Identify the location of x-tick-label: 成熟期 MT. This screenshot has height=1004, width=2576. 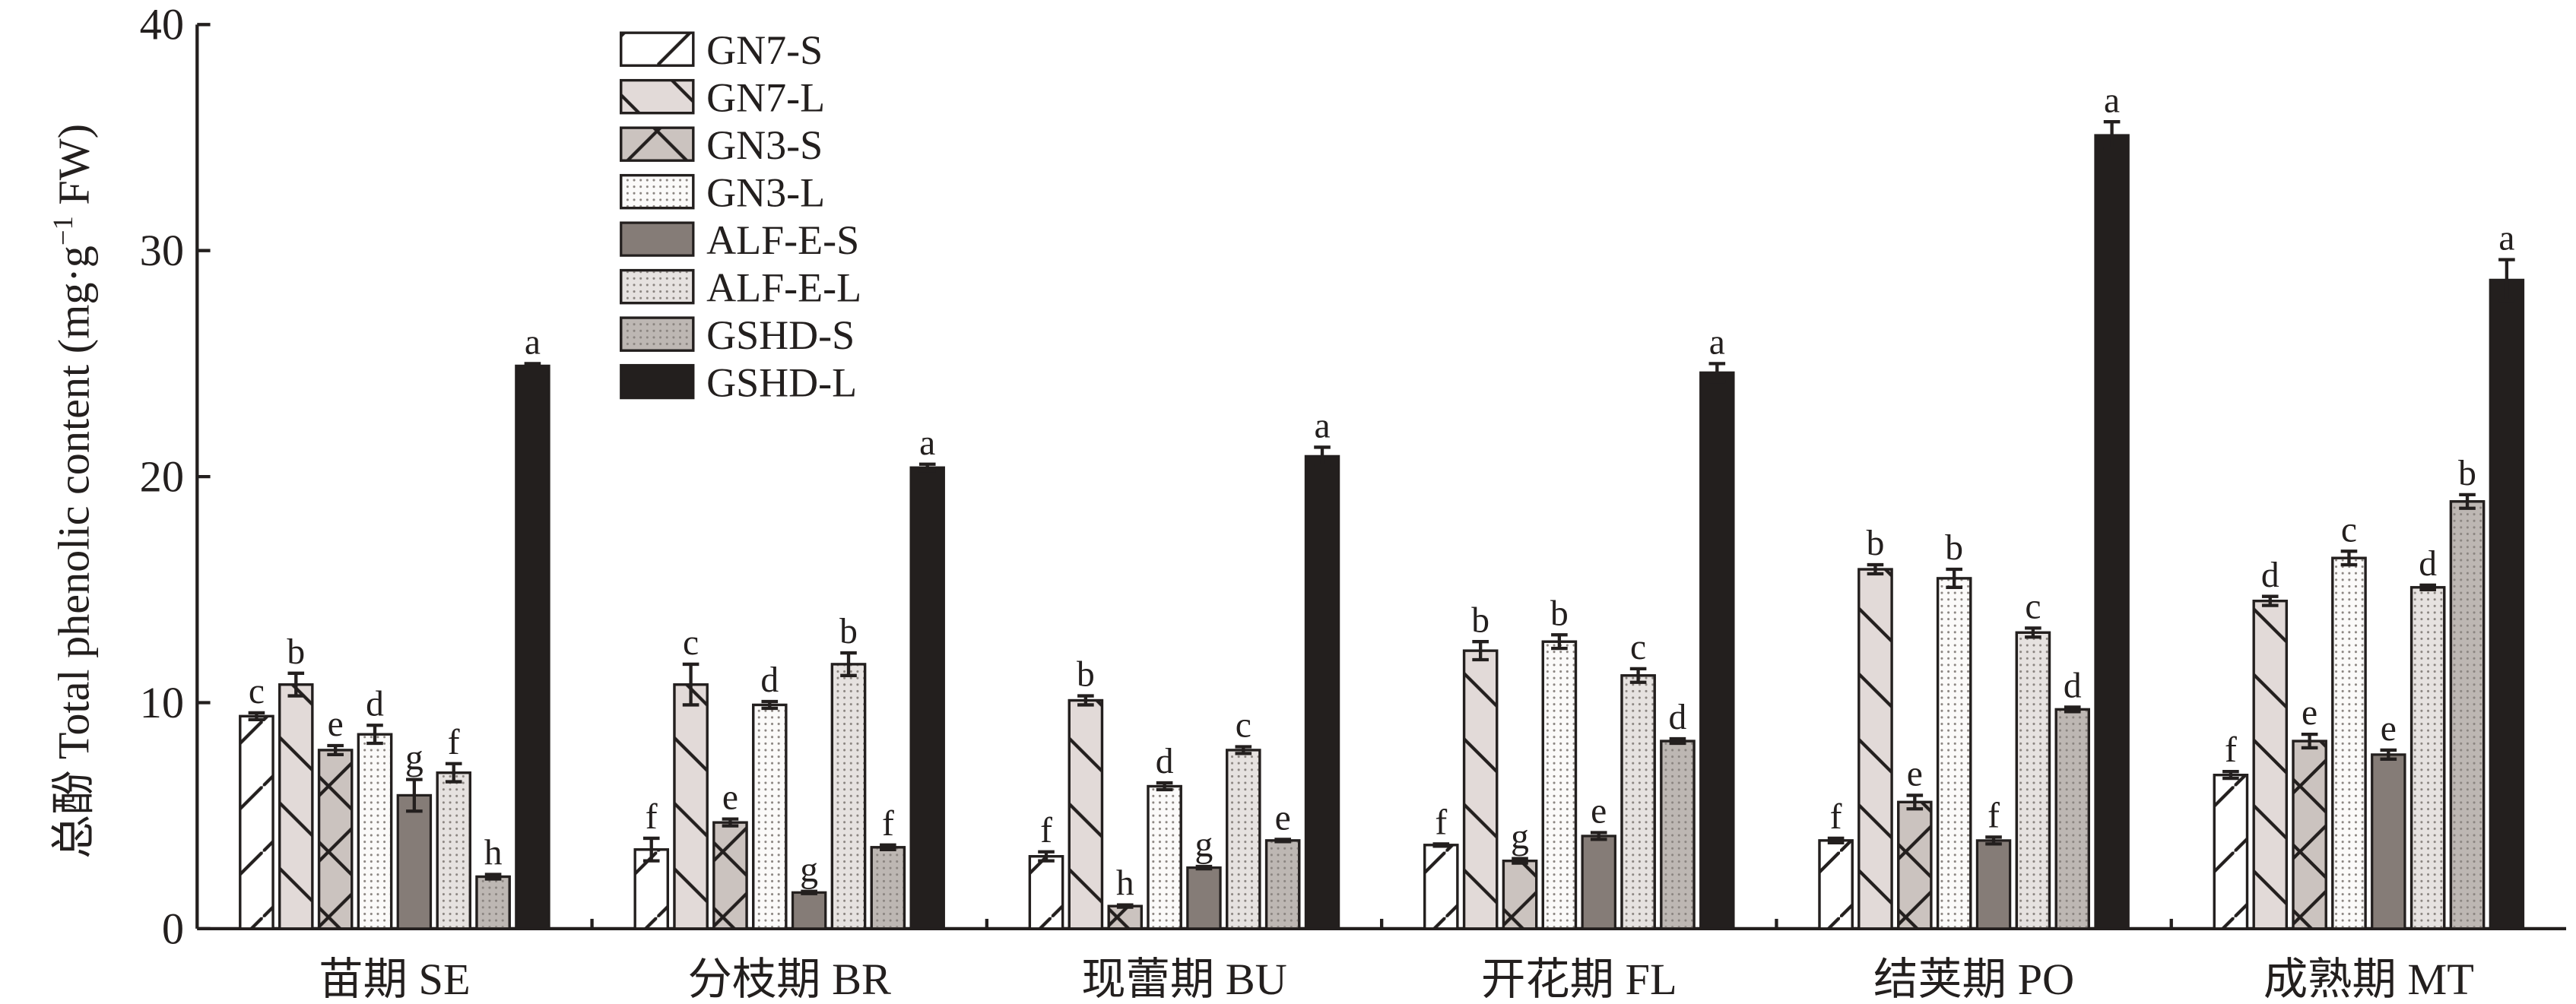
(2369, 979).